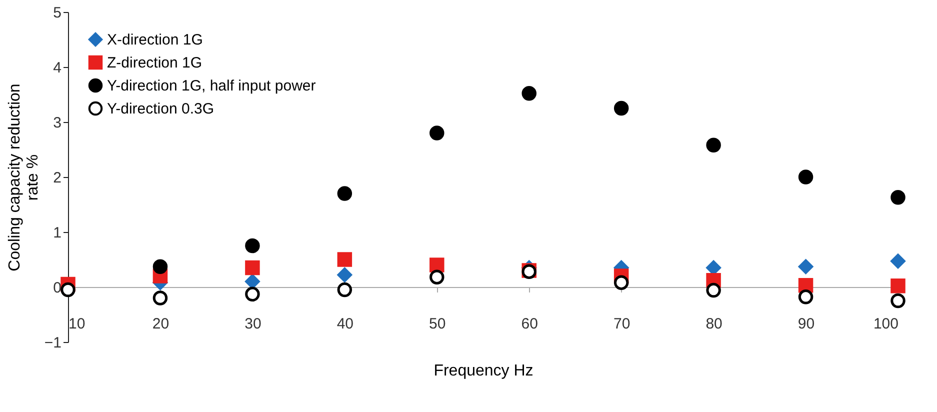 The height and width of the screenshot is (412, 937). What do you see at coordinates (714, 324) in the screenshot?
I see `x-tick-label: 80` at bounding box center [714, 324].